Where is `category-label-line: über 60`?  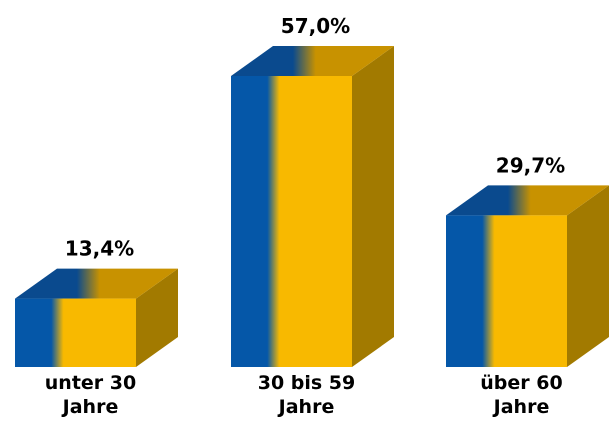 category-label-line: über 60 is located at coordinates (521, 383).